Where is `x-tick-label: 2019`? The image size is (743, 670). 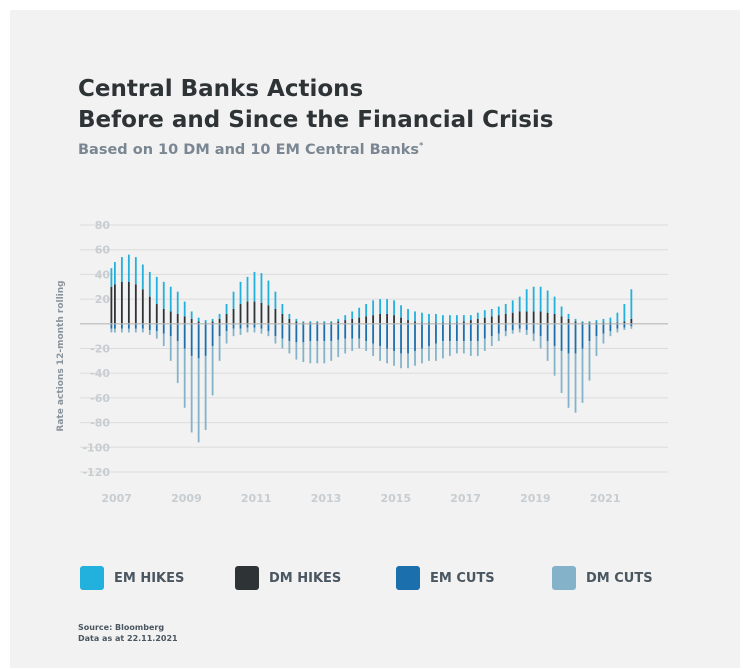 x-tick-label: 2019 is located at coordinates (535, 498).